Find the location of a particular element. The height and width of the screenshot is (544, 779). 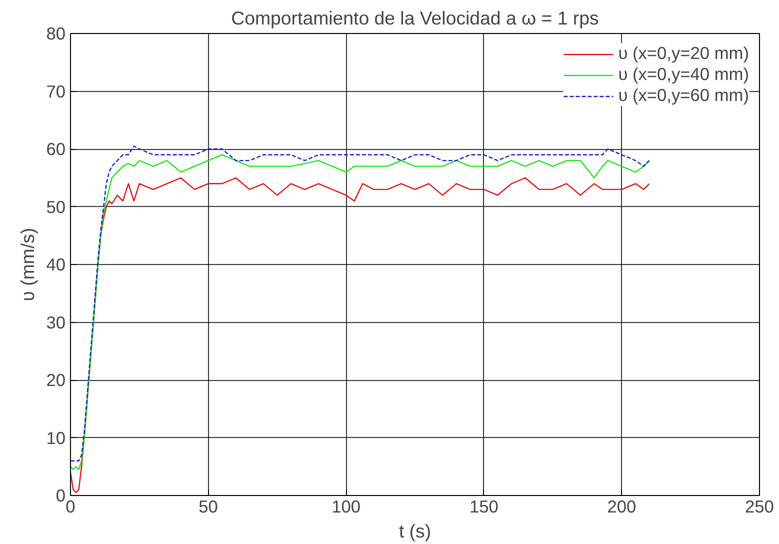

y-tick-label: 60 is located at coordinates (56, 149).